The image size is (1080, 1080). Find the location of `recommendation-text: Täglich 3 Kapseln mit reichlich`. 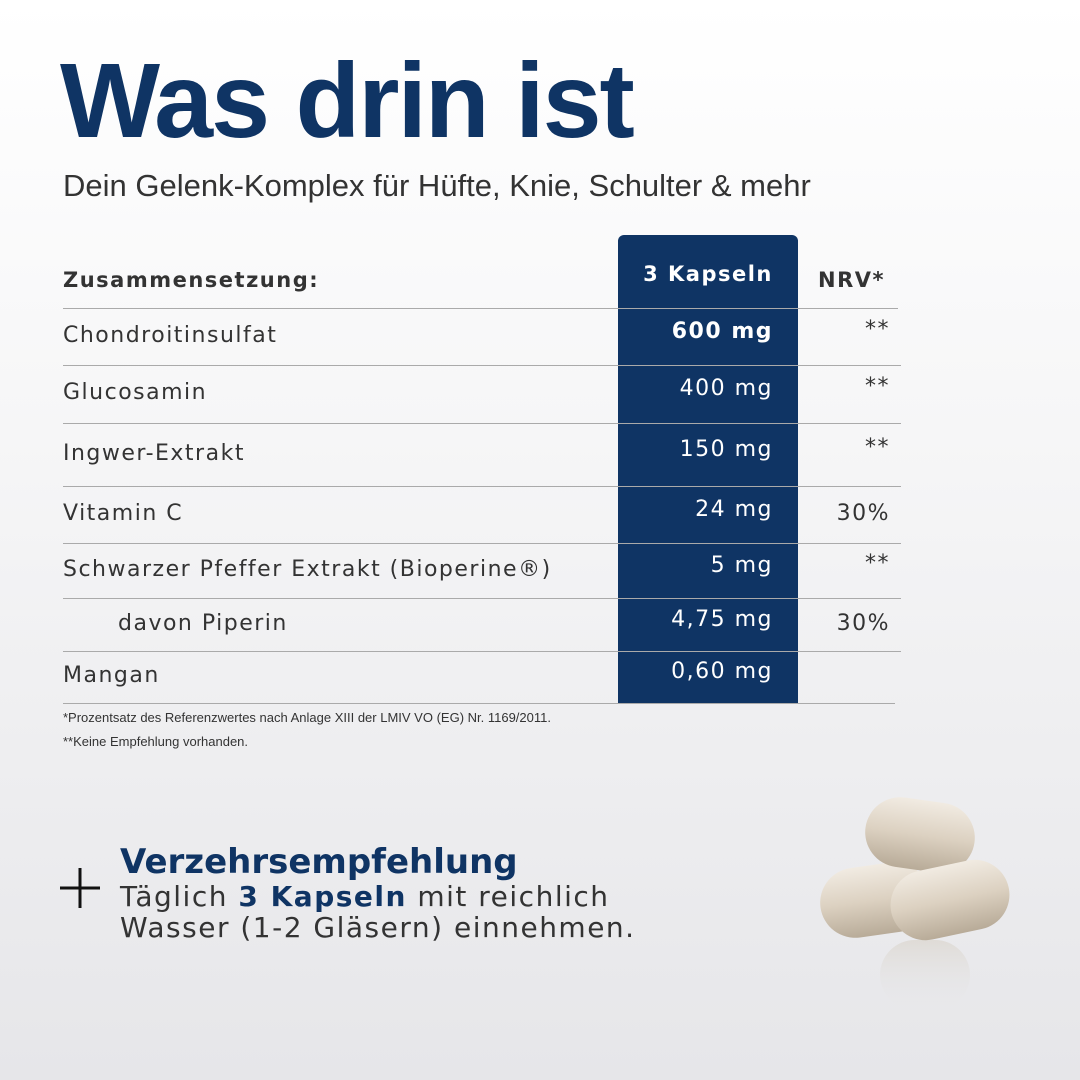

recommendation-text: Täglich 3 Kapseln mit reichlich is located at coordinates (365, 896).